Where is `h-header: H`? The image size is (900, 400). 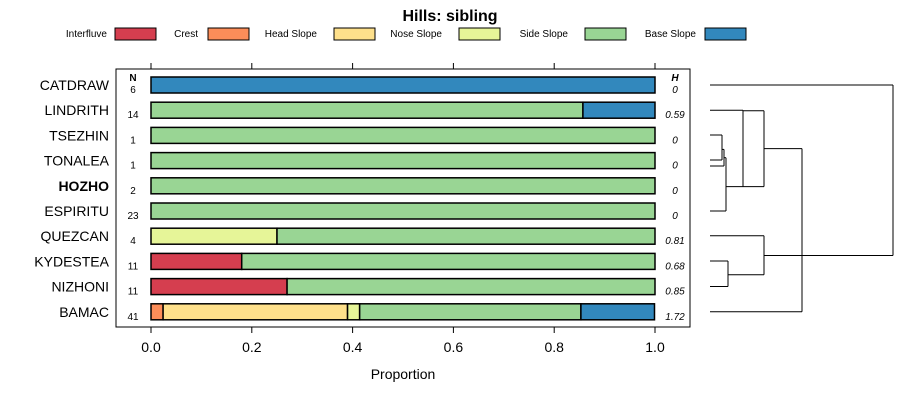 h-header: H is located at coordinates (675, 78).